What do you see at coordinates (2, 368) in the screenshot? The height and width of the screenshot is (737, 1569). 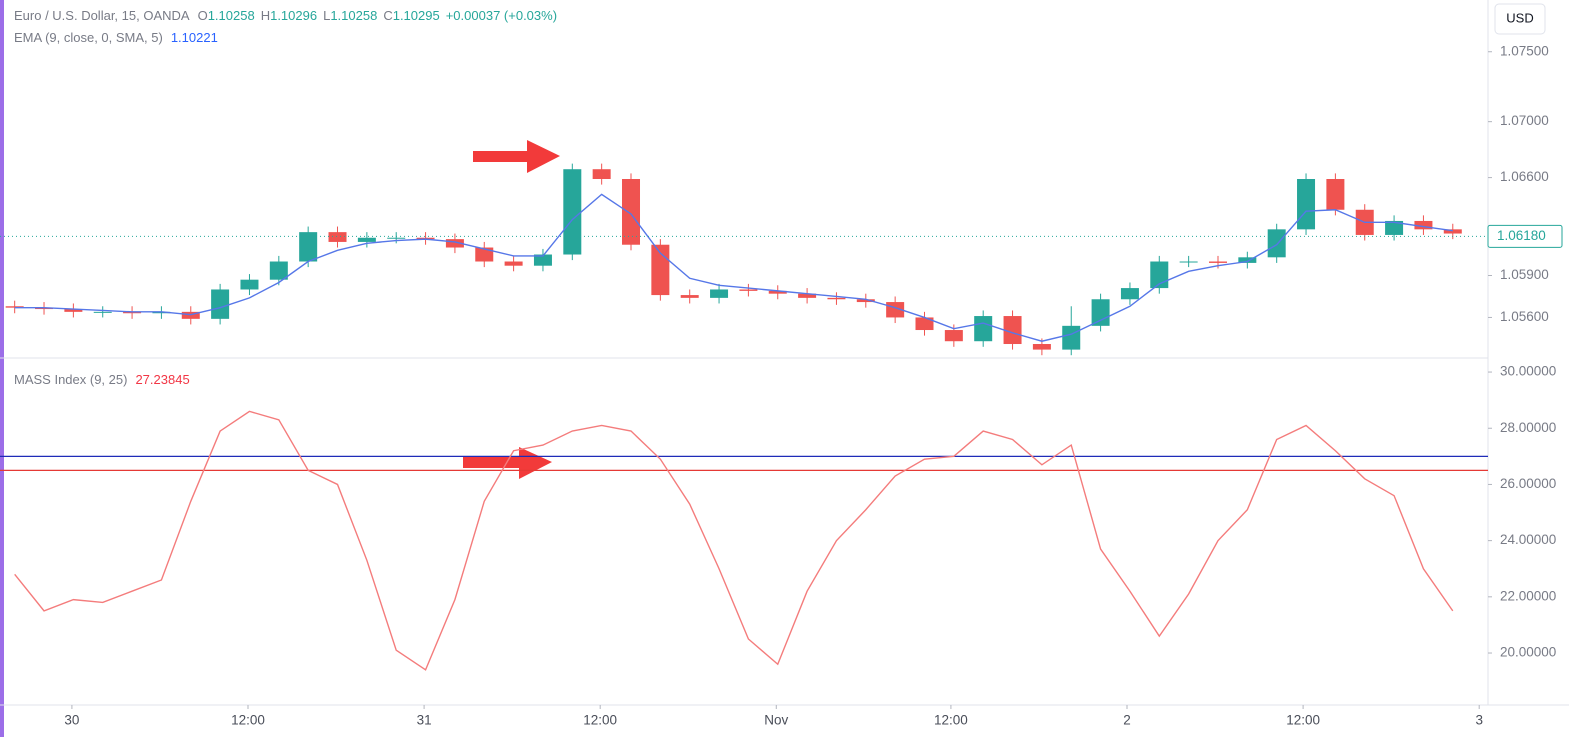 I see `left-border` at bounding box center [2, 368].